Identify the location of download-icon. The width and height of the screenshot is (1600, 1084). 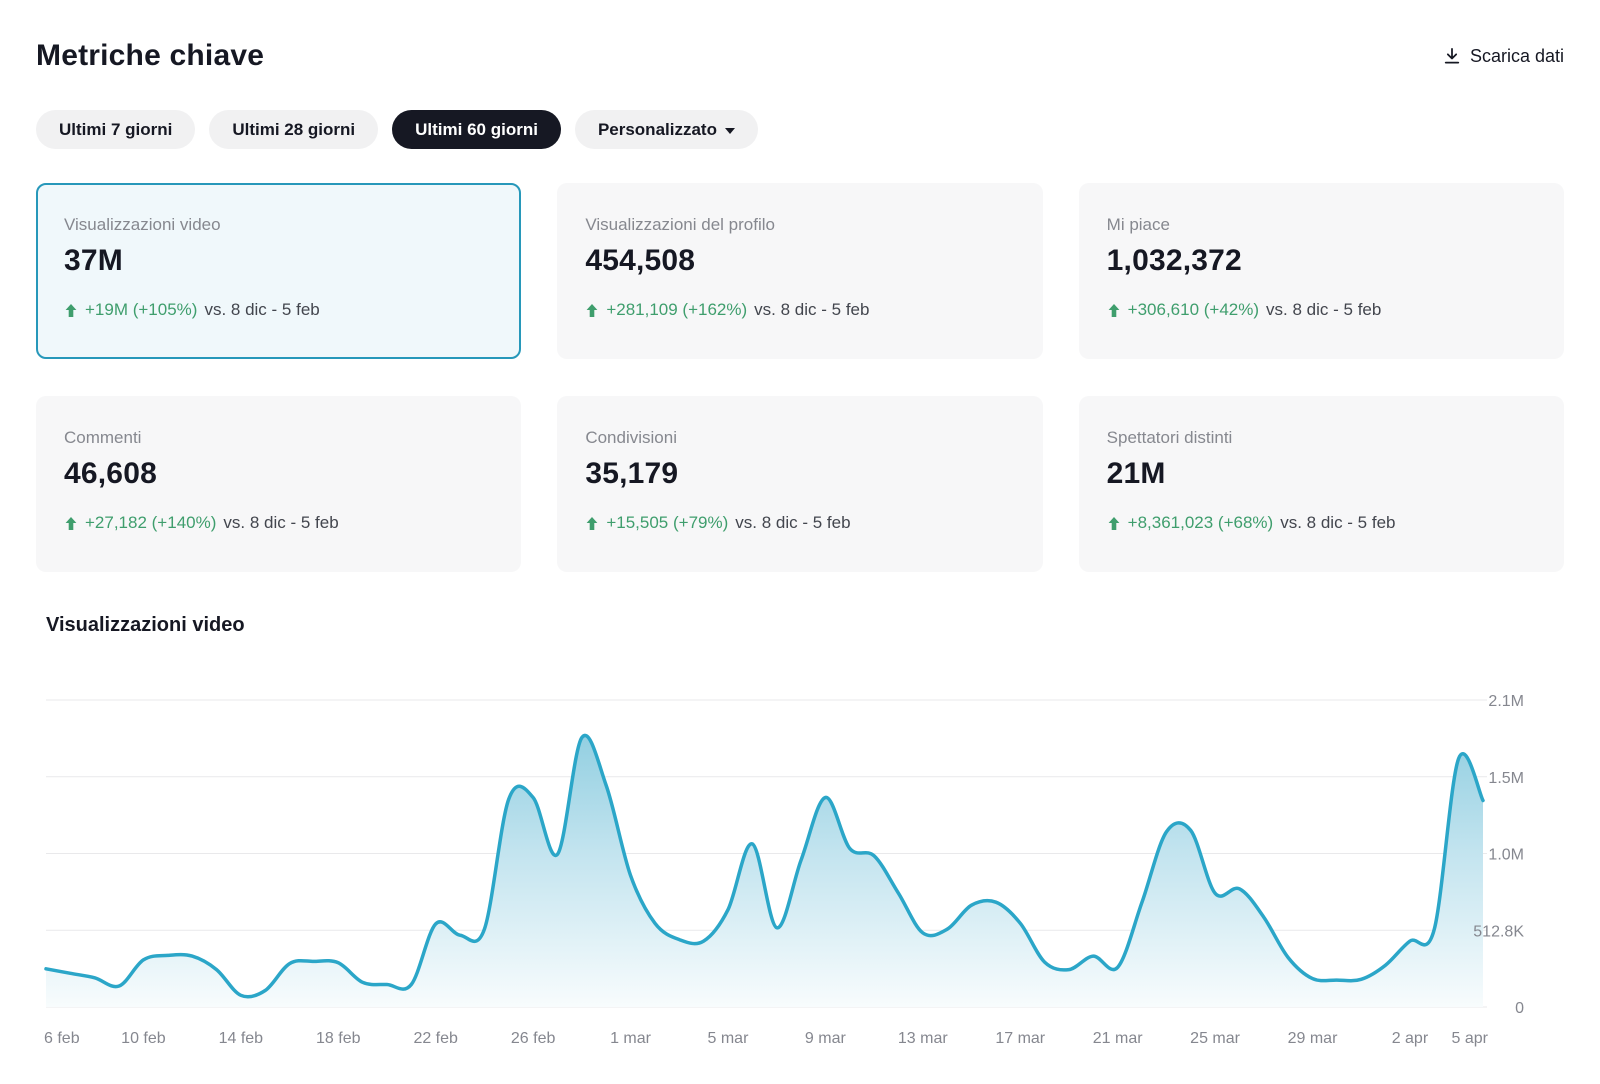
(1452, 56).